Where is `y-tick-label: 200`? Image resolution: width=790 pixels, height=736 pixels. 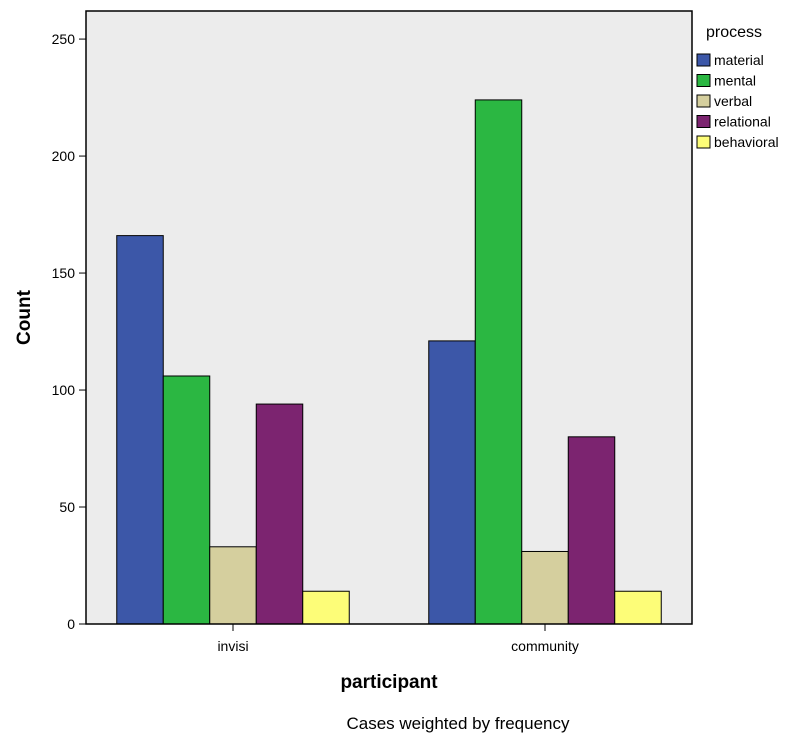
y-tick-label: 200 is located at coordinates (64, 156).